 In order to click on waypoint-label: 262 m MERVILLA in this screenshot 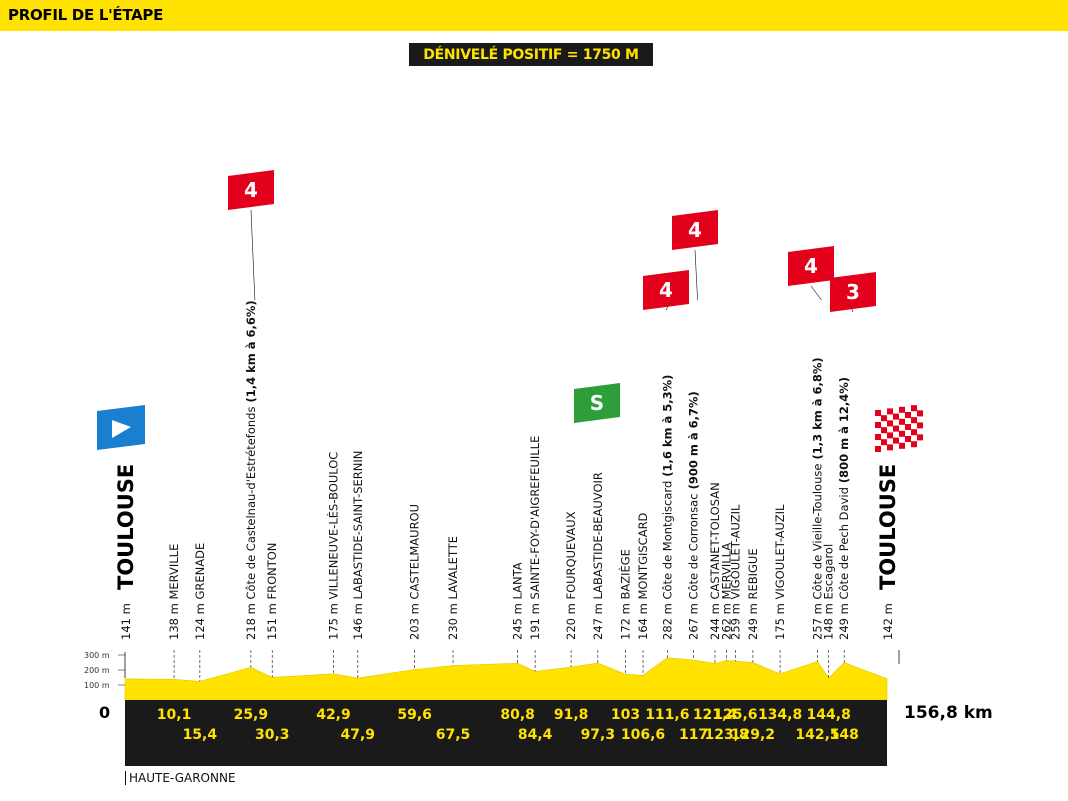, I will do `click(727, 591)`.